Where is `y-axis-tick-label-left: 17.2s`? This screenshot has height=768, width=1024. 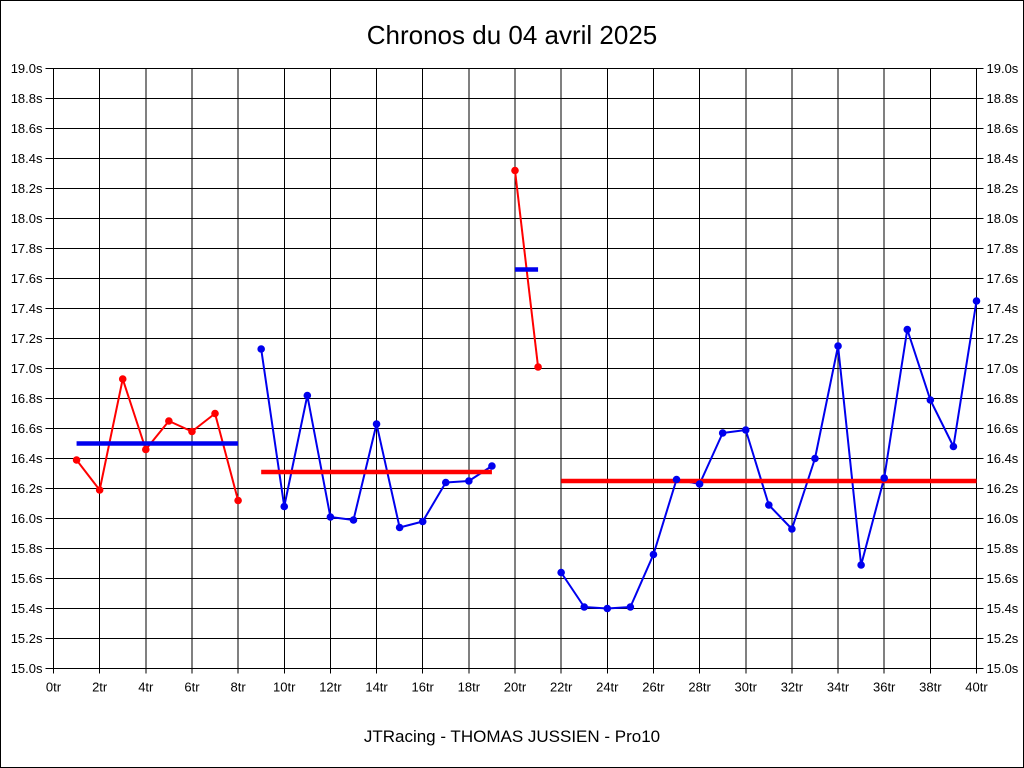
y-axis-tick-label-left: 17.2s is located at coordinates (27, 338).